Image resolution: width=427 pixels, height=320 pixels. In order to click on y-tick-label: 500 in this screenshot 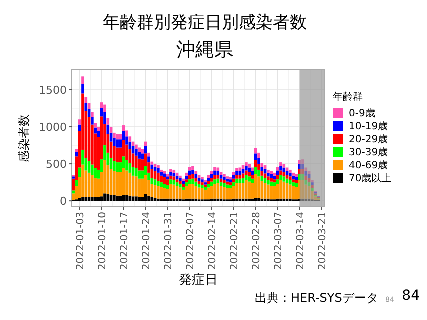, I will do `click(56, 164)`.